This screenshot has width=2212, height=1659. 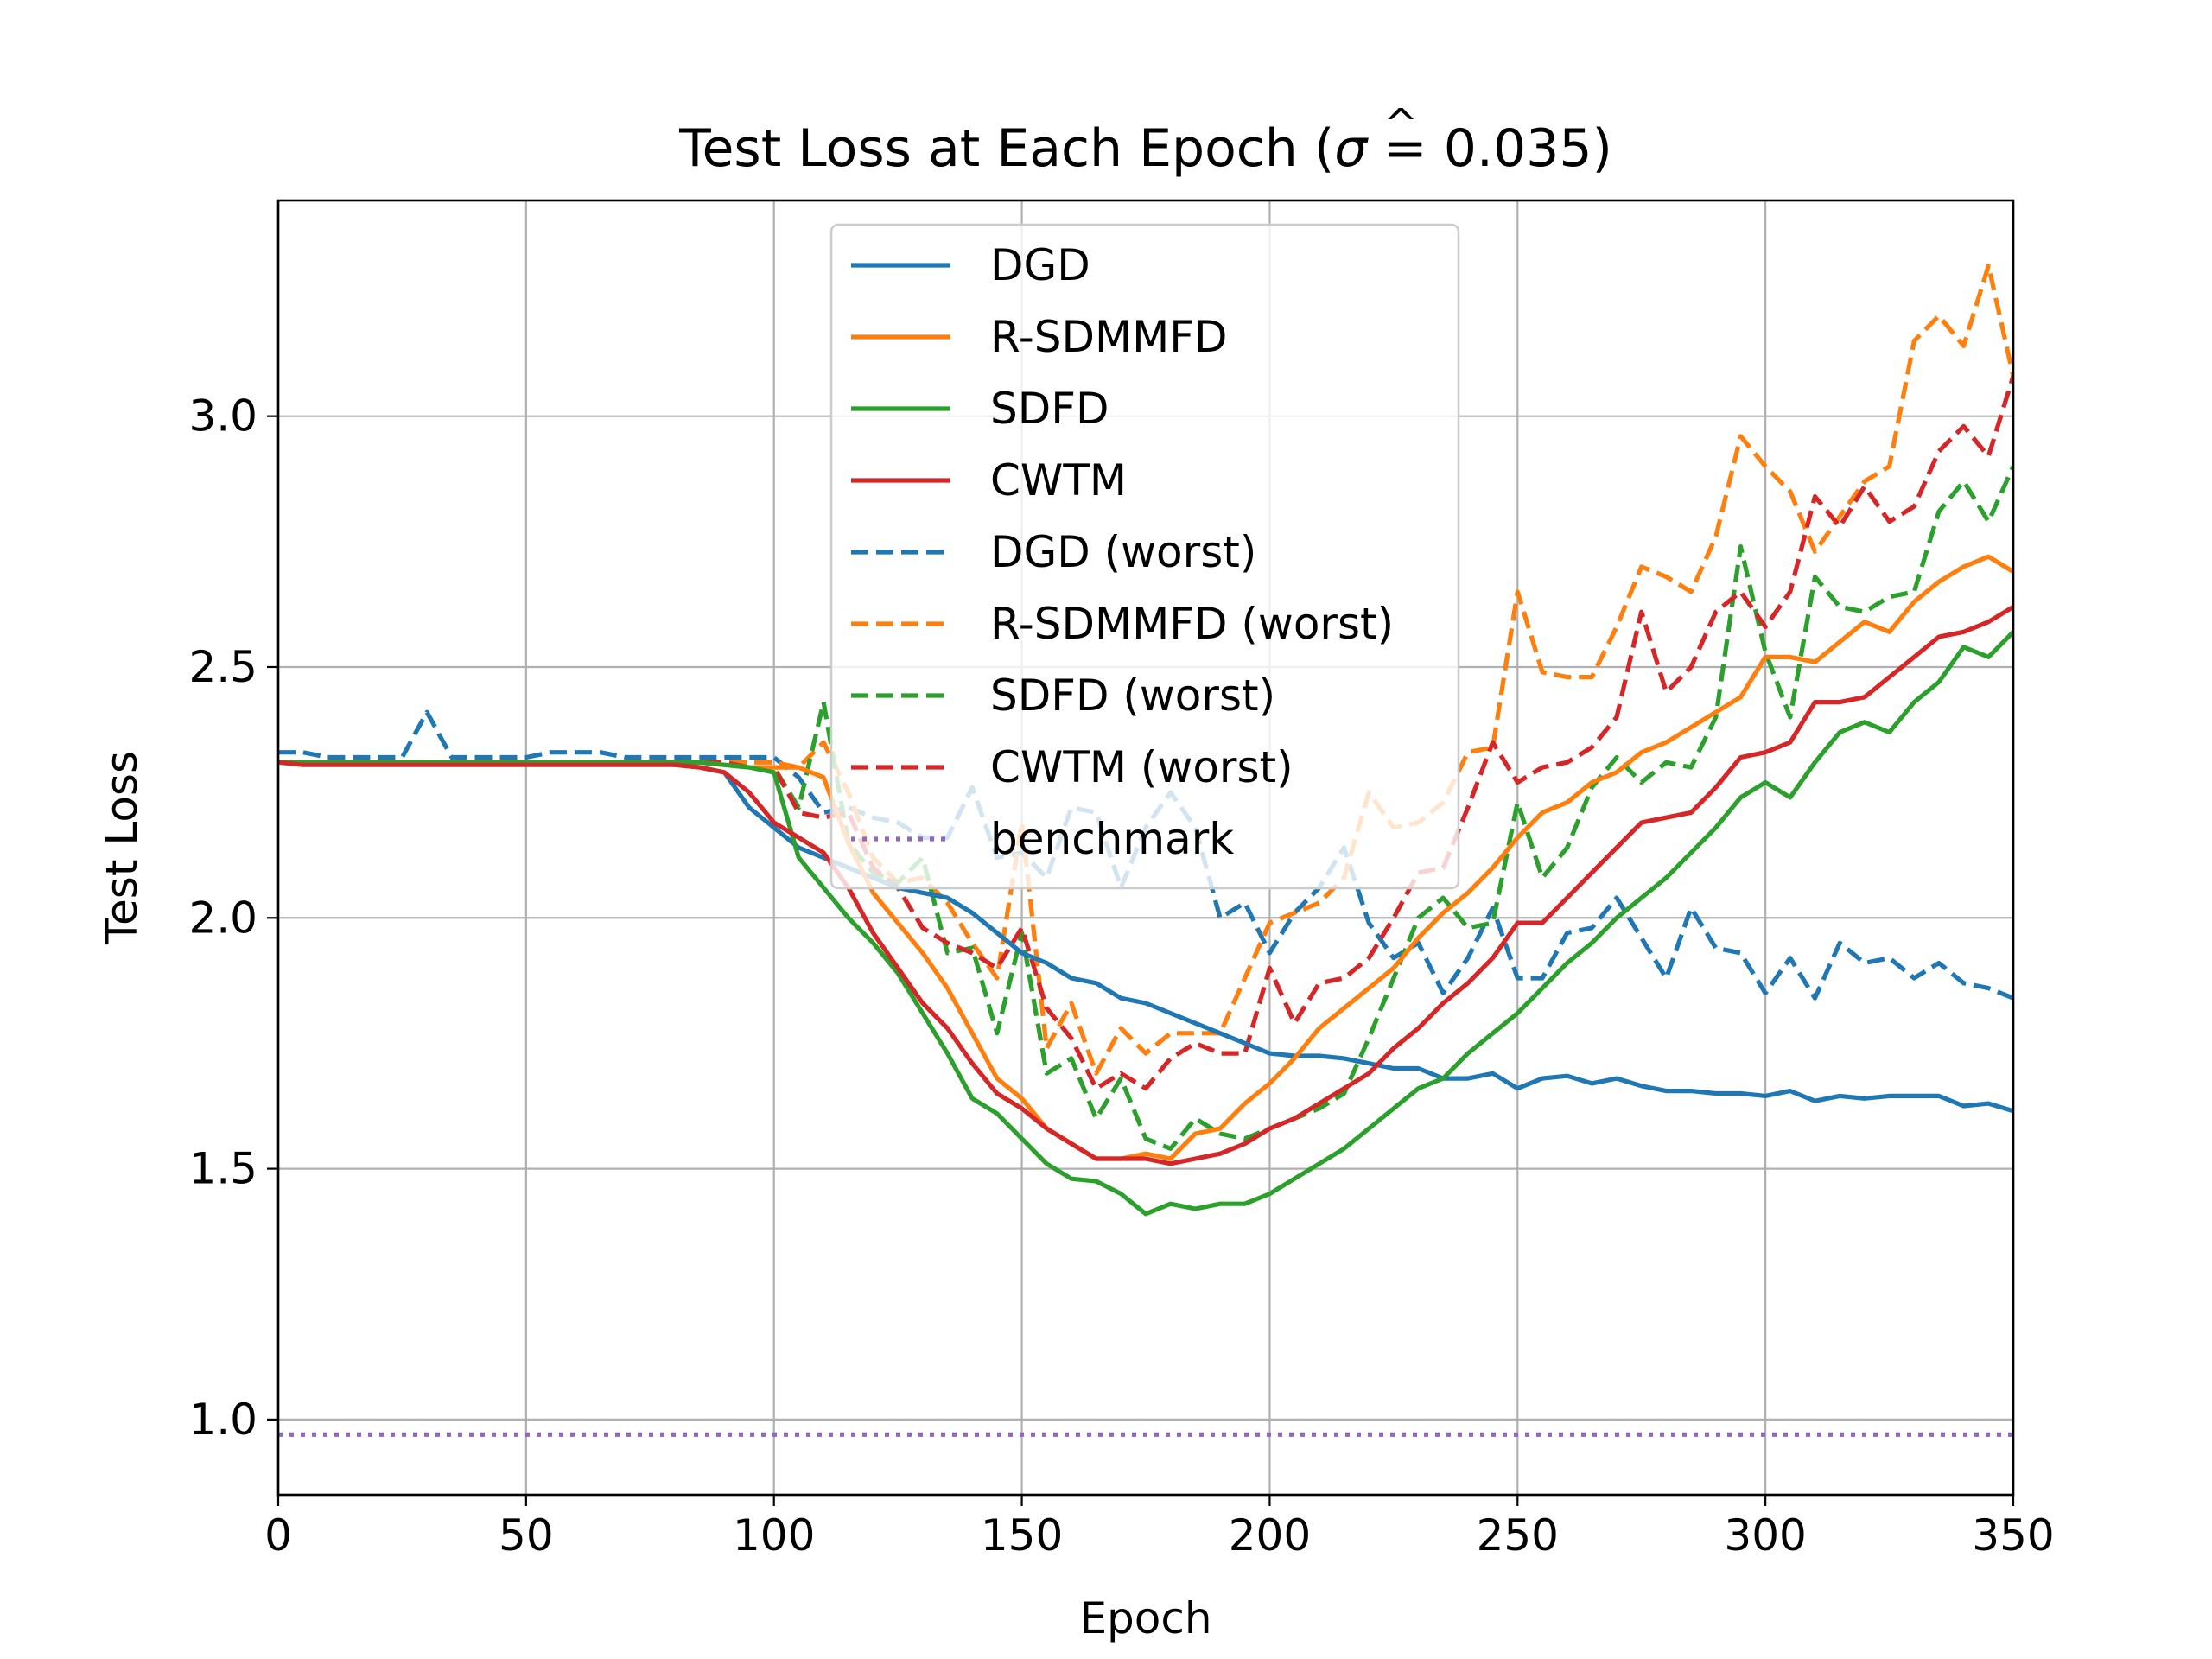 What do you see at coordinates (1109, 337) in the screenshot?
I see `legend-label-r-sdmmfd: R-SDMMFD` at bounding box center [1109, 337].